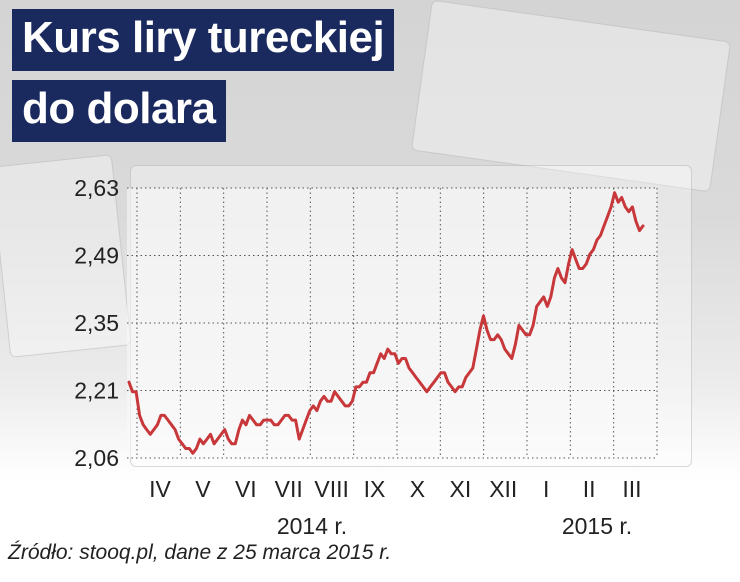  I want to click on y-tick-label: 2,21, so click(96, 391).